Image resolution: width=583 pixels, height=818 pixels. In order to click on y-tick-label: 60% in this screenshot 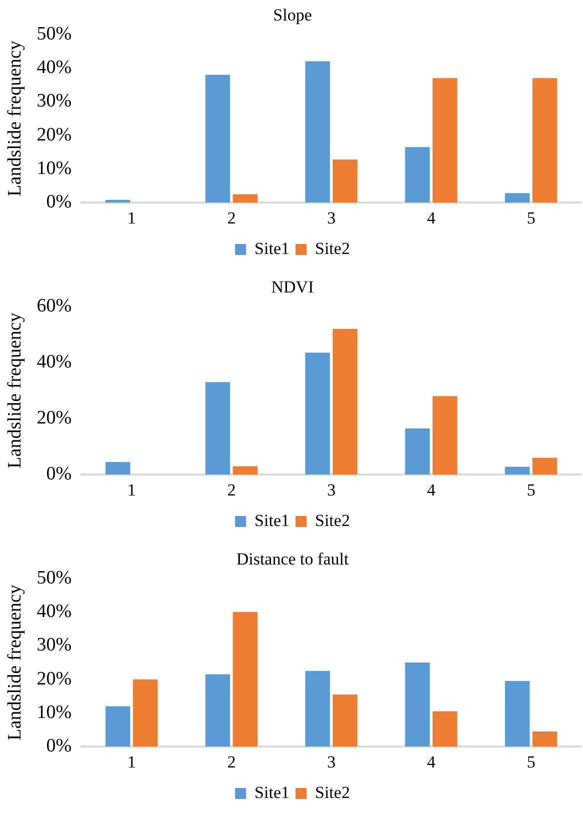, I will do `click(54, 305)`.